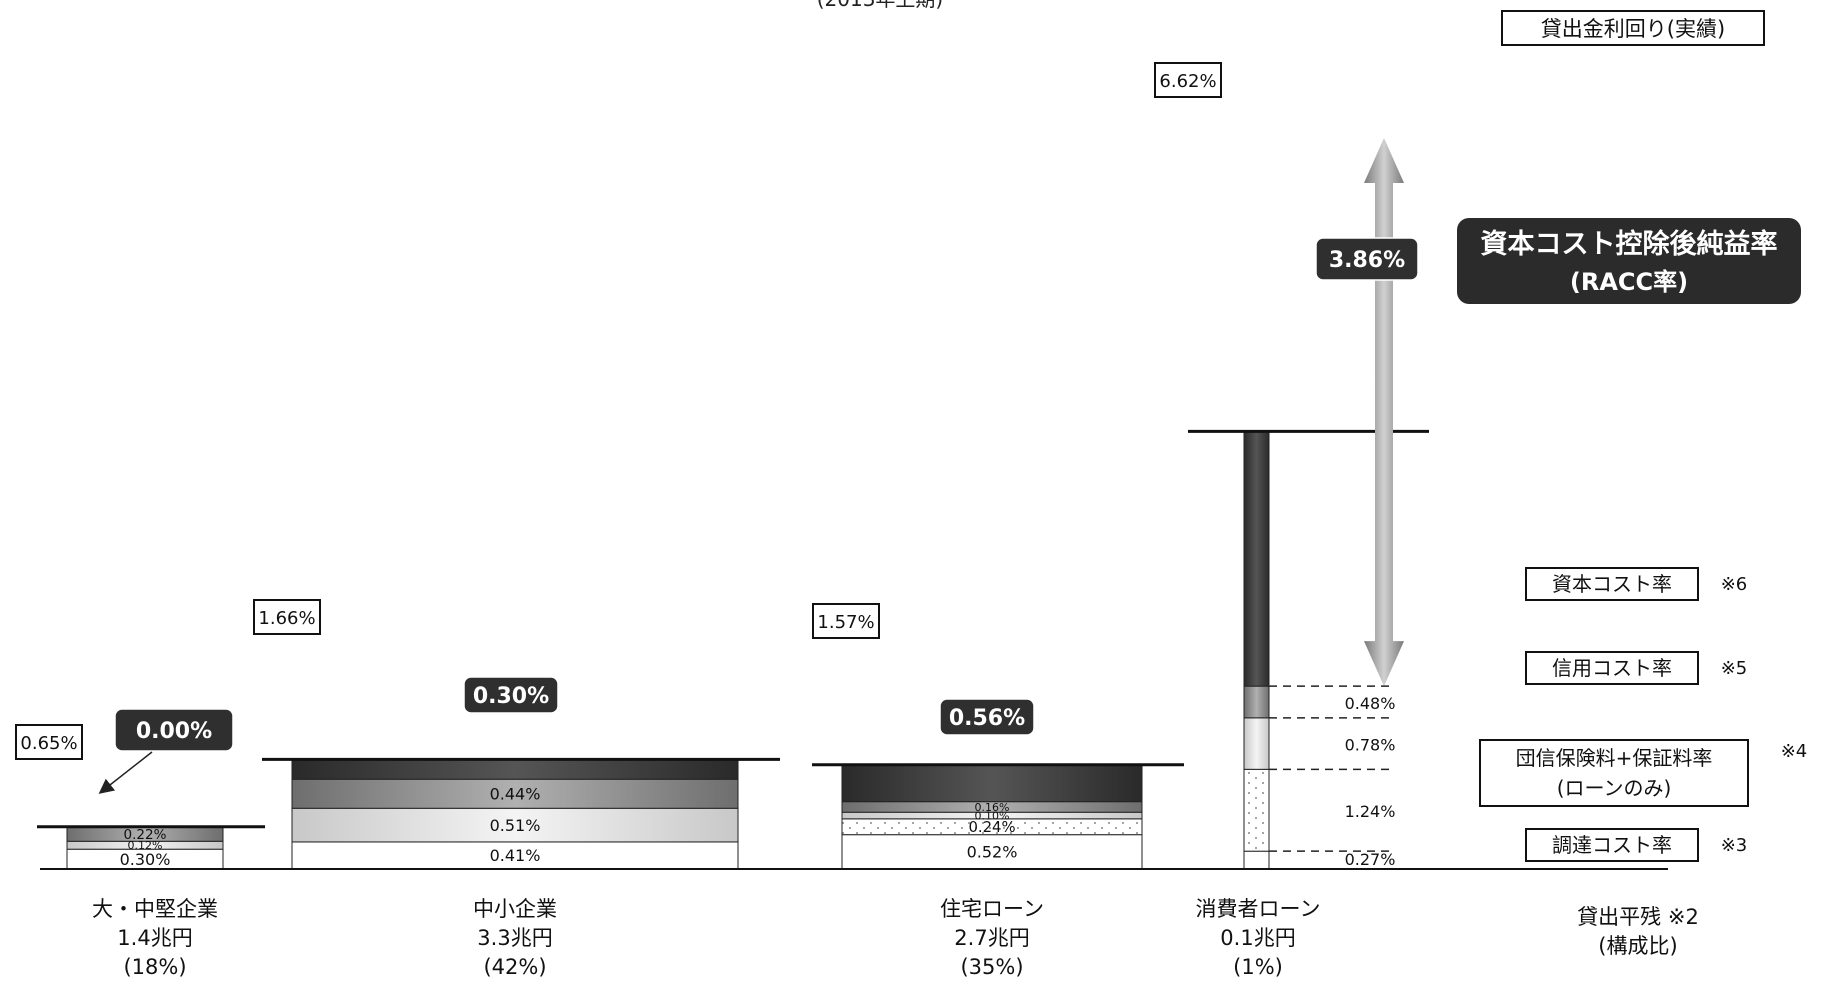  I want to click on legend-title: 貸出金利回り(実績), so click(1633, 29).